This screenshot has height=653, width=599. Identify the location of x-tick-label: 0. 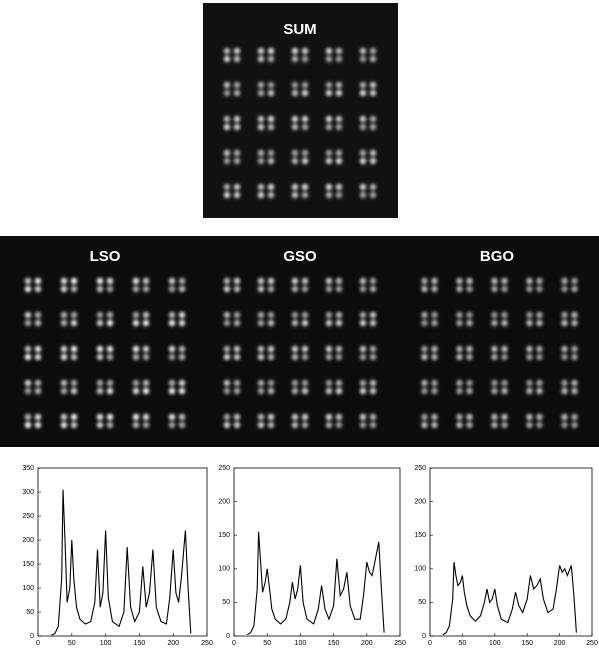
(430, 643).